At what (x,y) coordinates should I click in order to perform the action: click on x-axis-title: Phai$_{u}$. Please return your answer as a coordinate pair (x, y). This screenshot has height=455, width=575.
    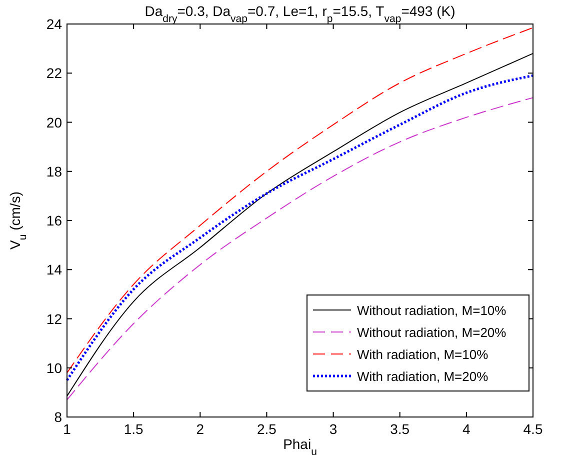
    Looking at the image, I should click on (300, 445).